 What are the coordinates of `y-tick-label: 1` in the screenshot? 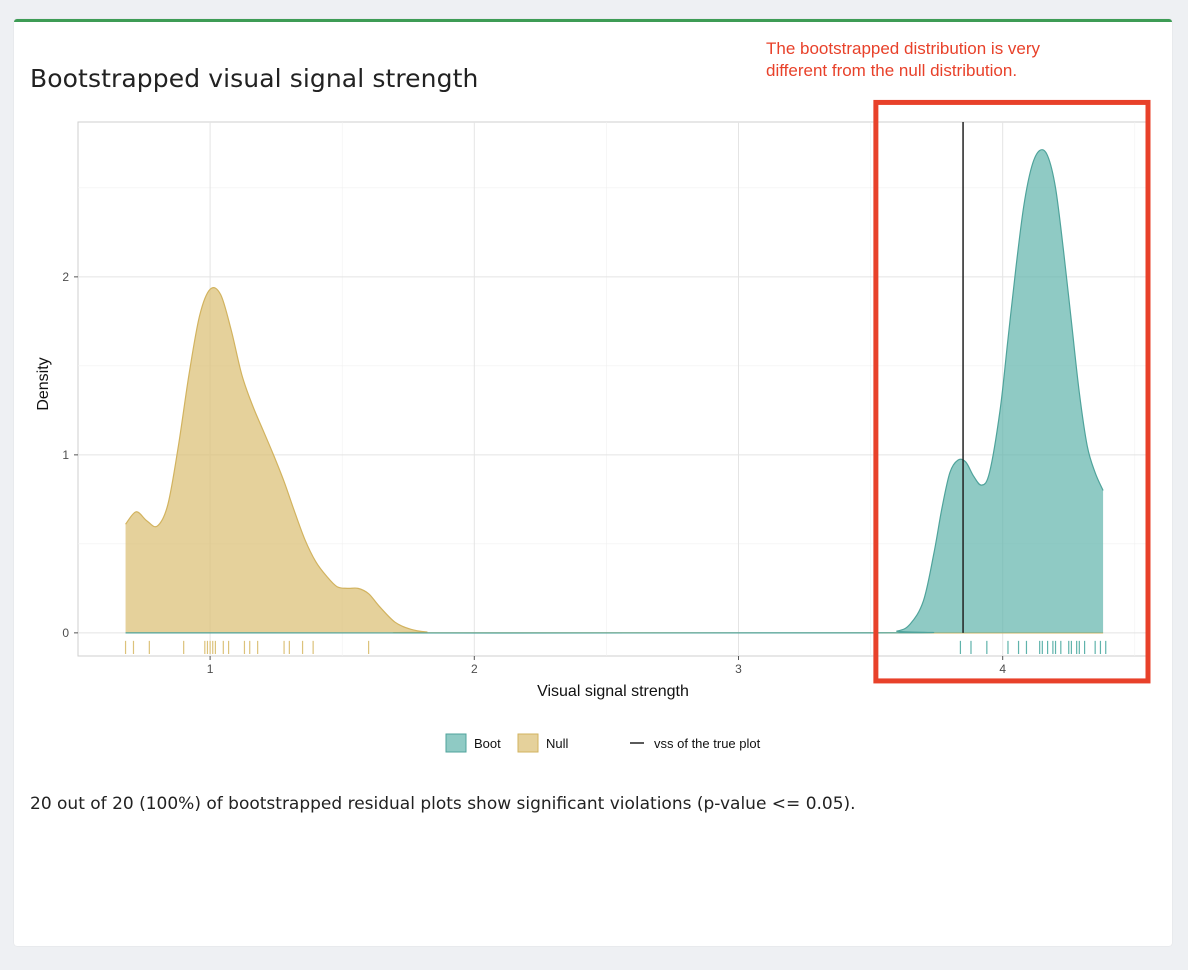 It's located at (65, 455).